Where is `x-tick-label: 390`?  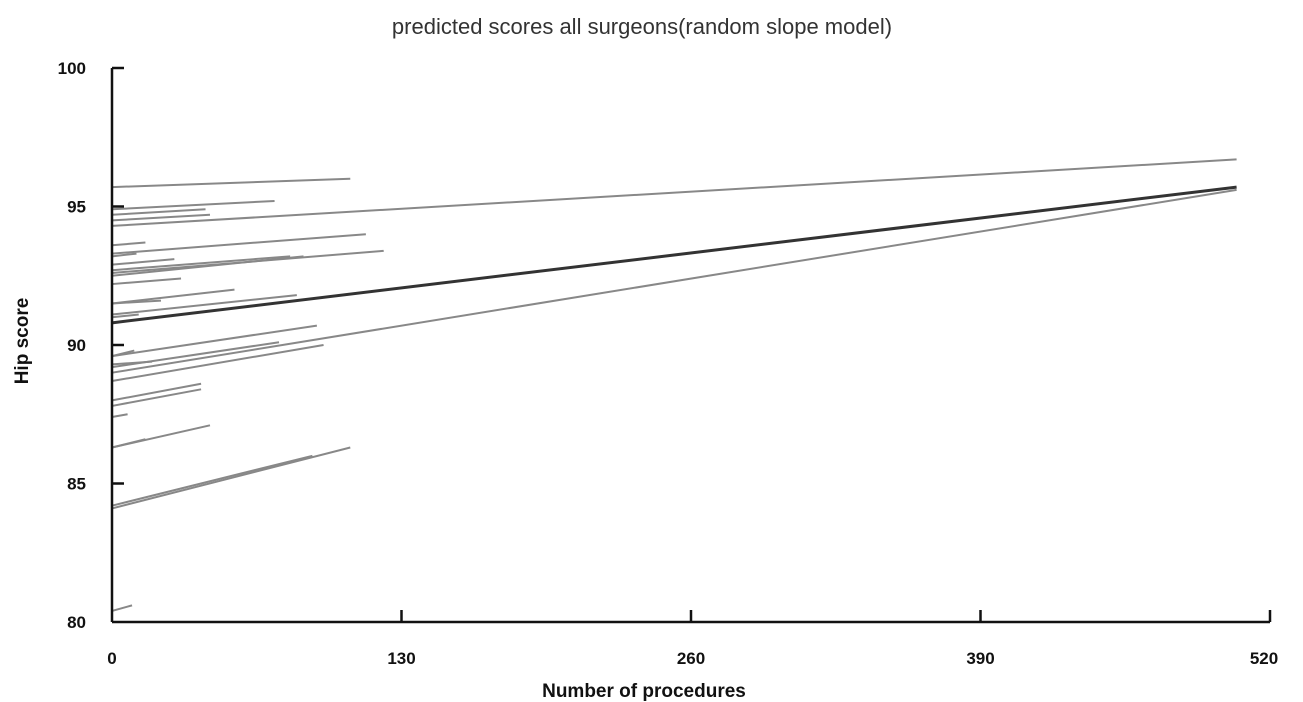 x-tick-label: 390 is located at coordinates (980, 658).